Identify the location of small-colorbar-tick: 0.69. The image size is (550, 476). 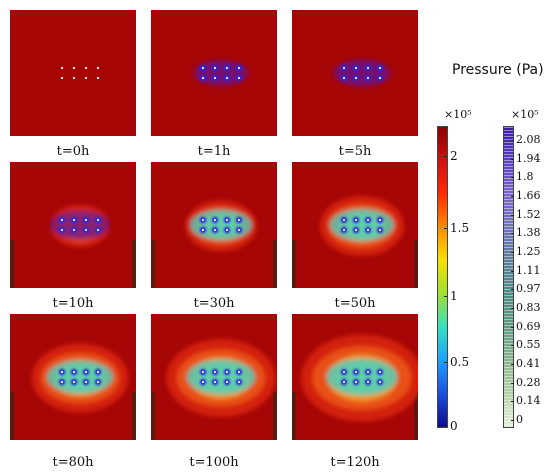
(528, 326).